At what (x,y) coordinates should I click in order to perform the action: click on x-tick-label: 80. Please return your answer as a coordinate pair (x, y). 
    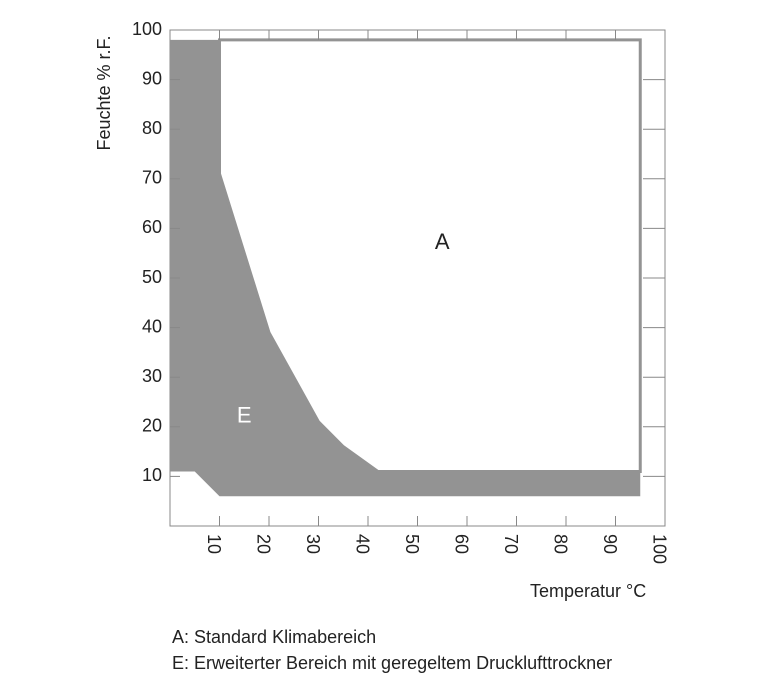
    Looking at the image, I should click on (560, 544).